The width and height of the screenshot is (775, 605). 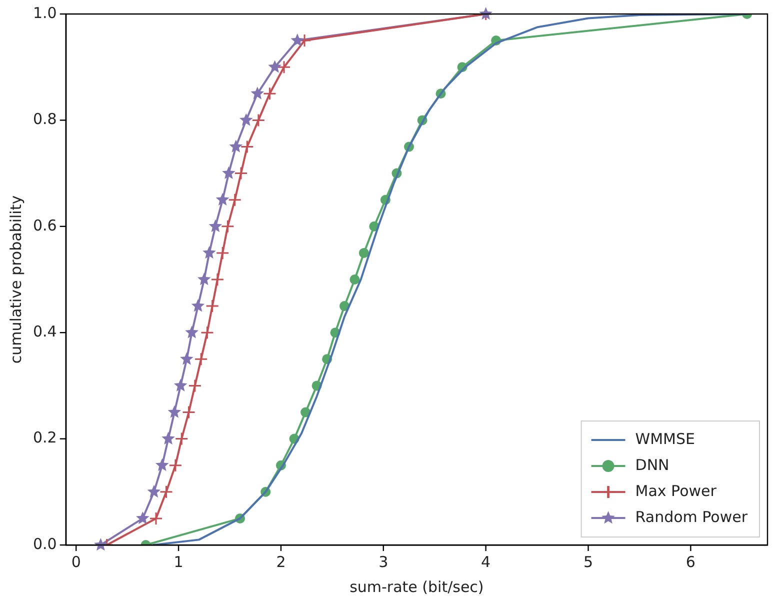 I want to click on x-tick-label: 6, so click(x=691, y=561).